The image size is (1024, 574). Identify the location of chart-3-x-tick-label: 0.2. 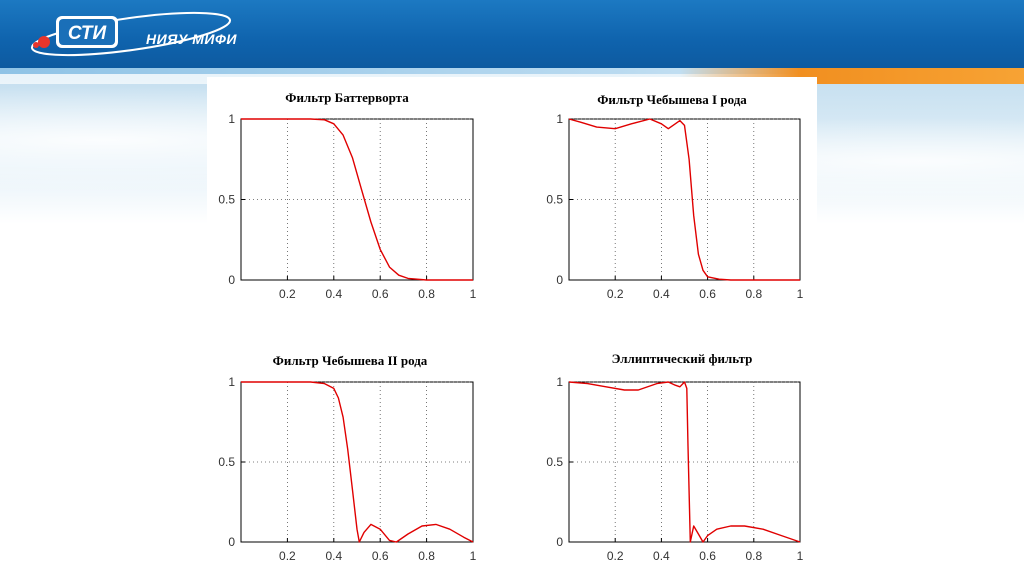
(287, 556).